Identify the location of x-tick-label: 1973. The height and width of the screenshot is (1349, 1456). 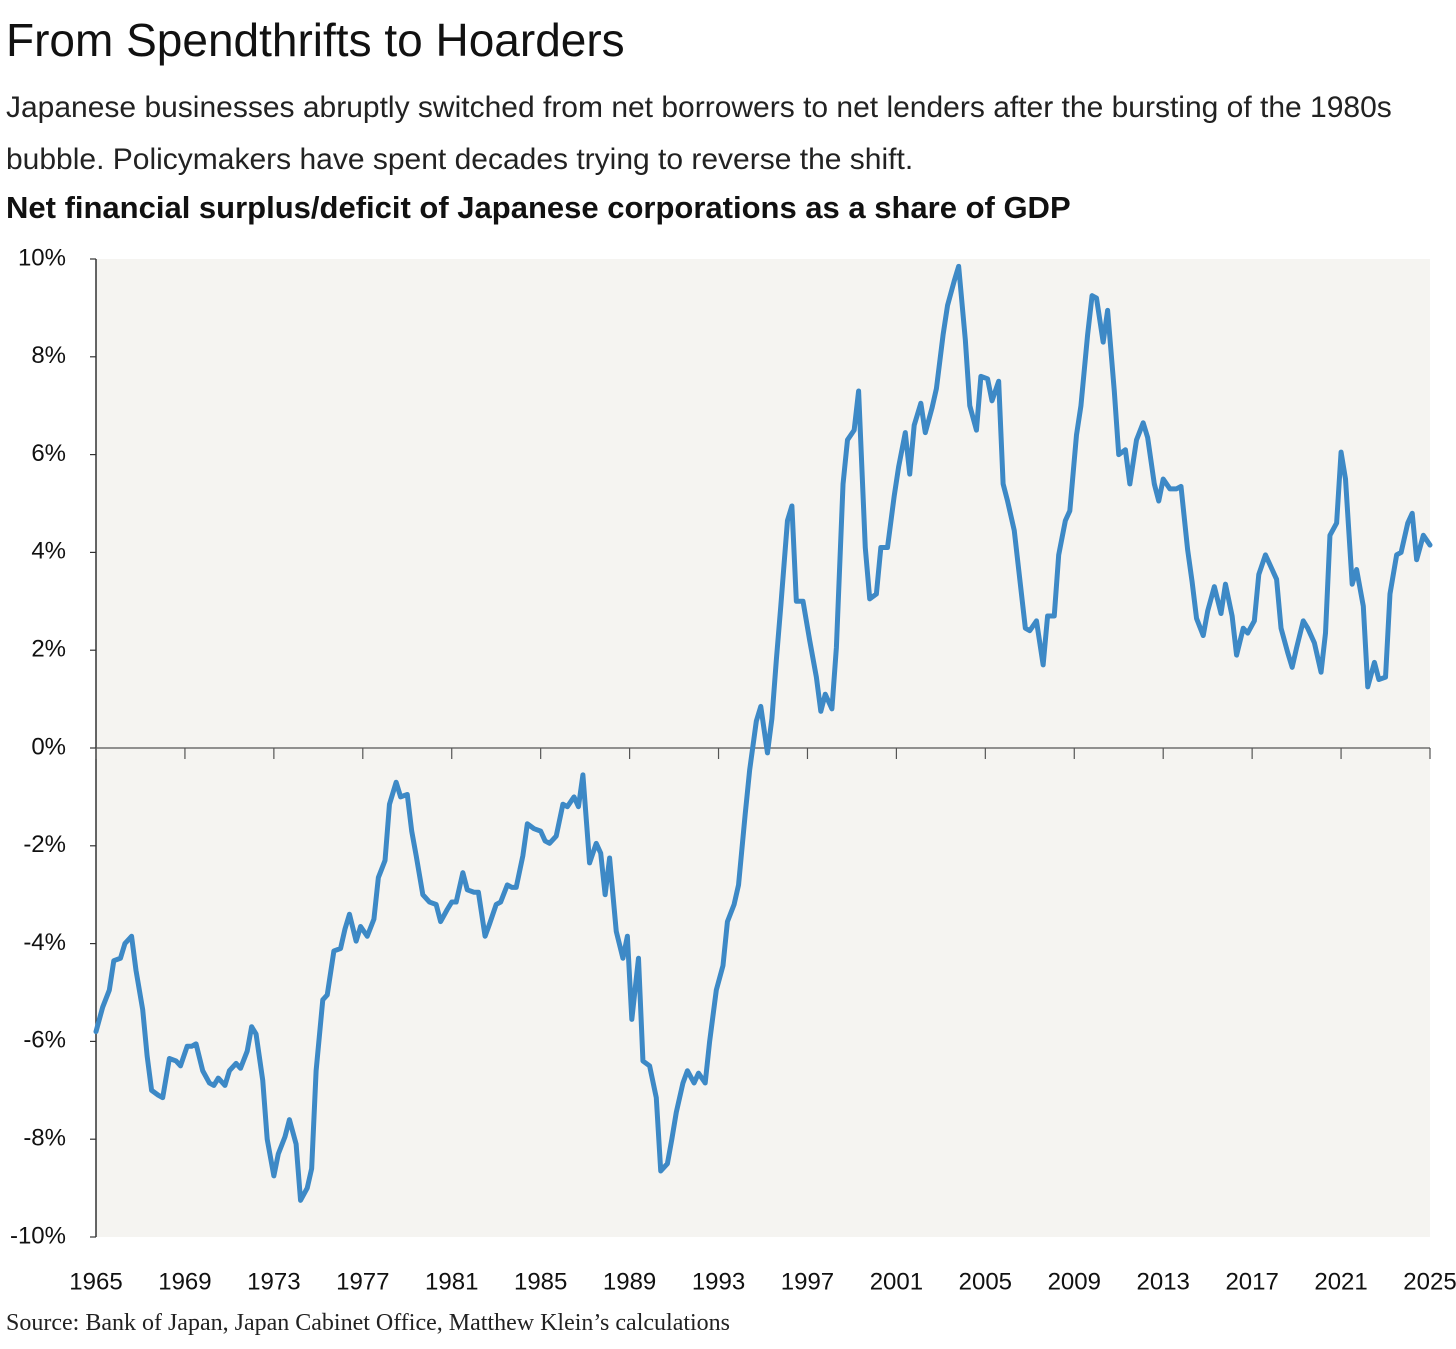
(273, 1281).